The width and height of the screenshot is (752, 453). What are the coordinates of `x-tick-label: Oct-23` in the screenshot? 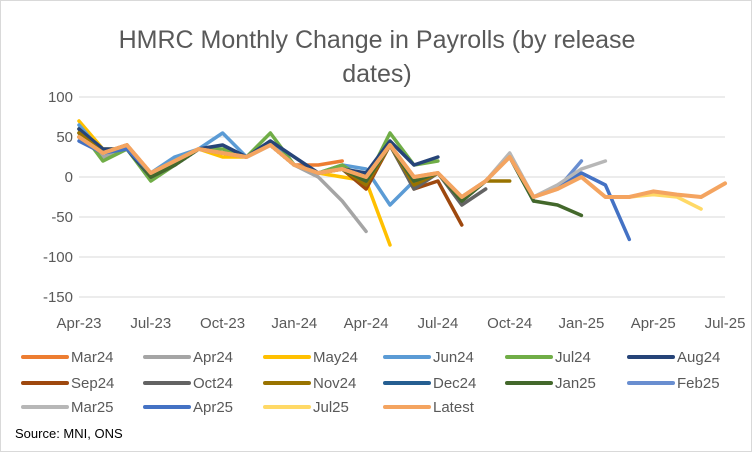 It's located at (222, 323).